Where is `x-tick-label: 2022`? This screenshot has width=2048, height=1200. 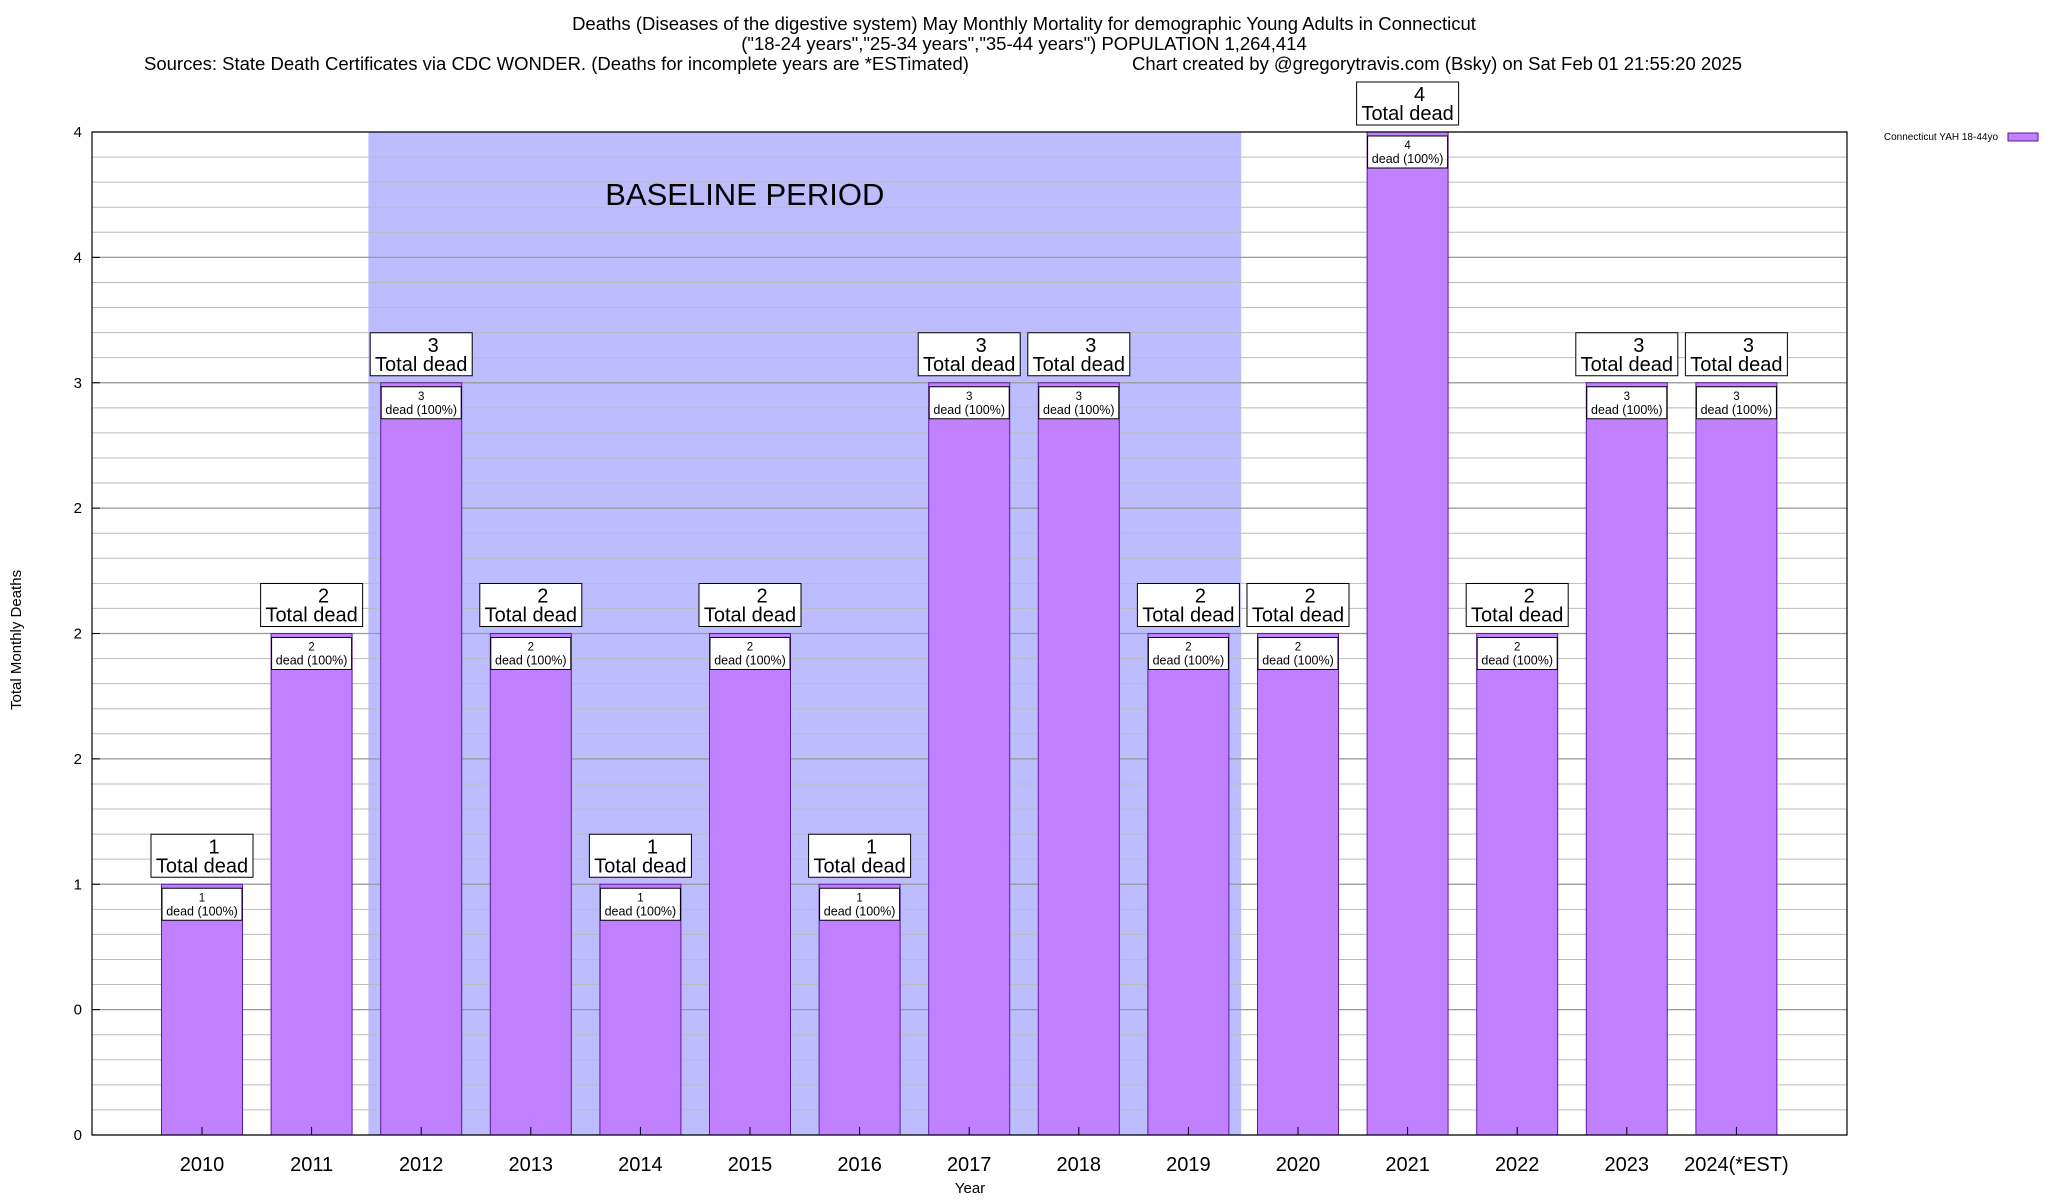 x-tick-label: 2022 is located at coordinates (1517, 1165).